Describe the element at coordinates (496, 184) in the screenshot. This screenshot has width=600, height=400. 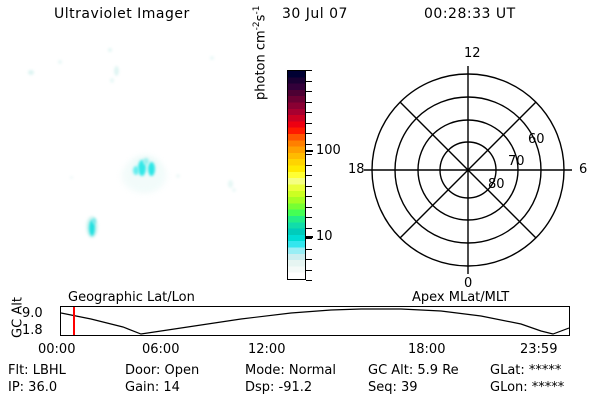
I see `polar-lat-label-80: 80` at that location.